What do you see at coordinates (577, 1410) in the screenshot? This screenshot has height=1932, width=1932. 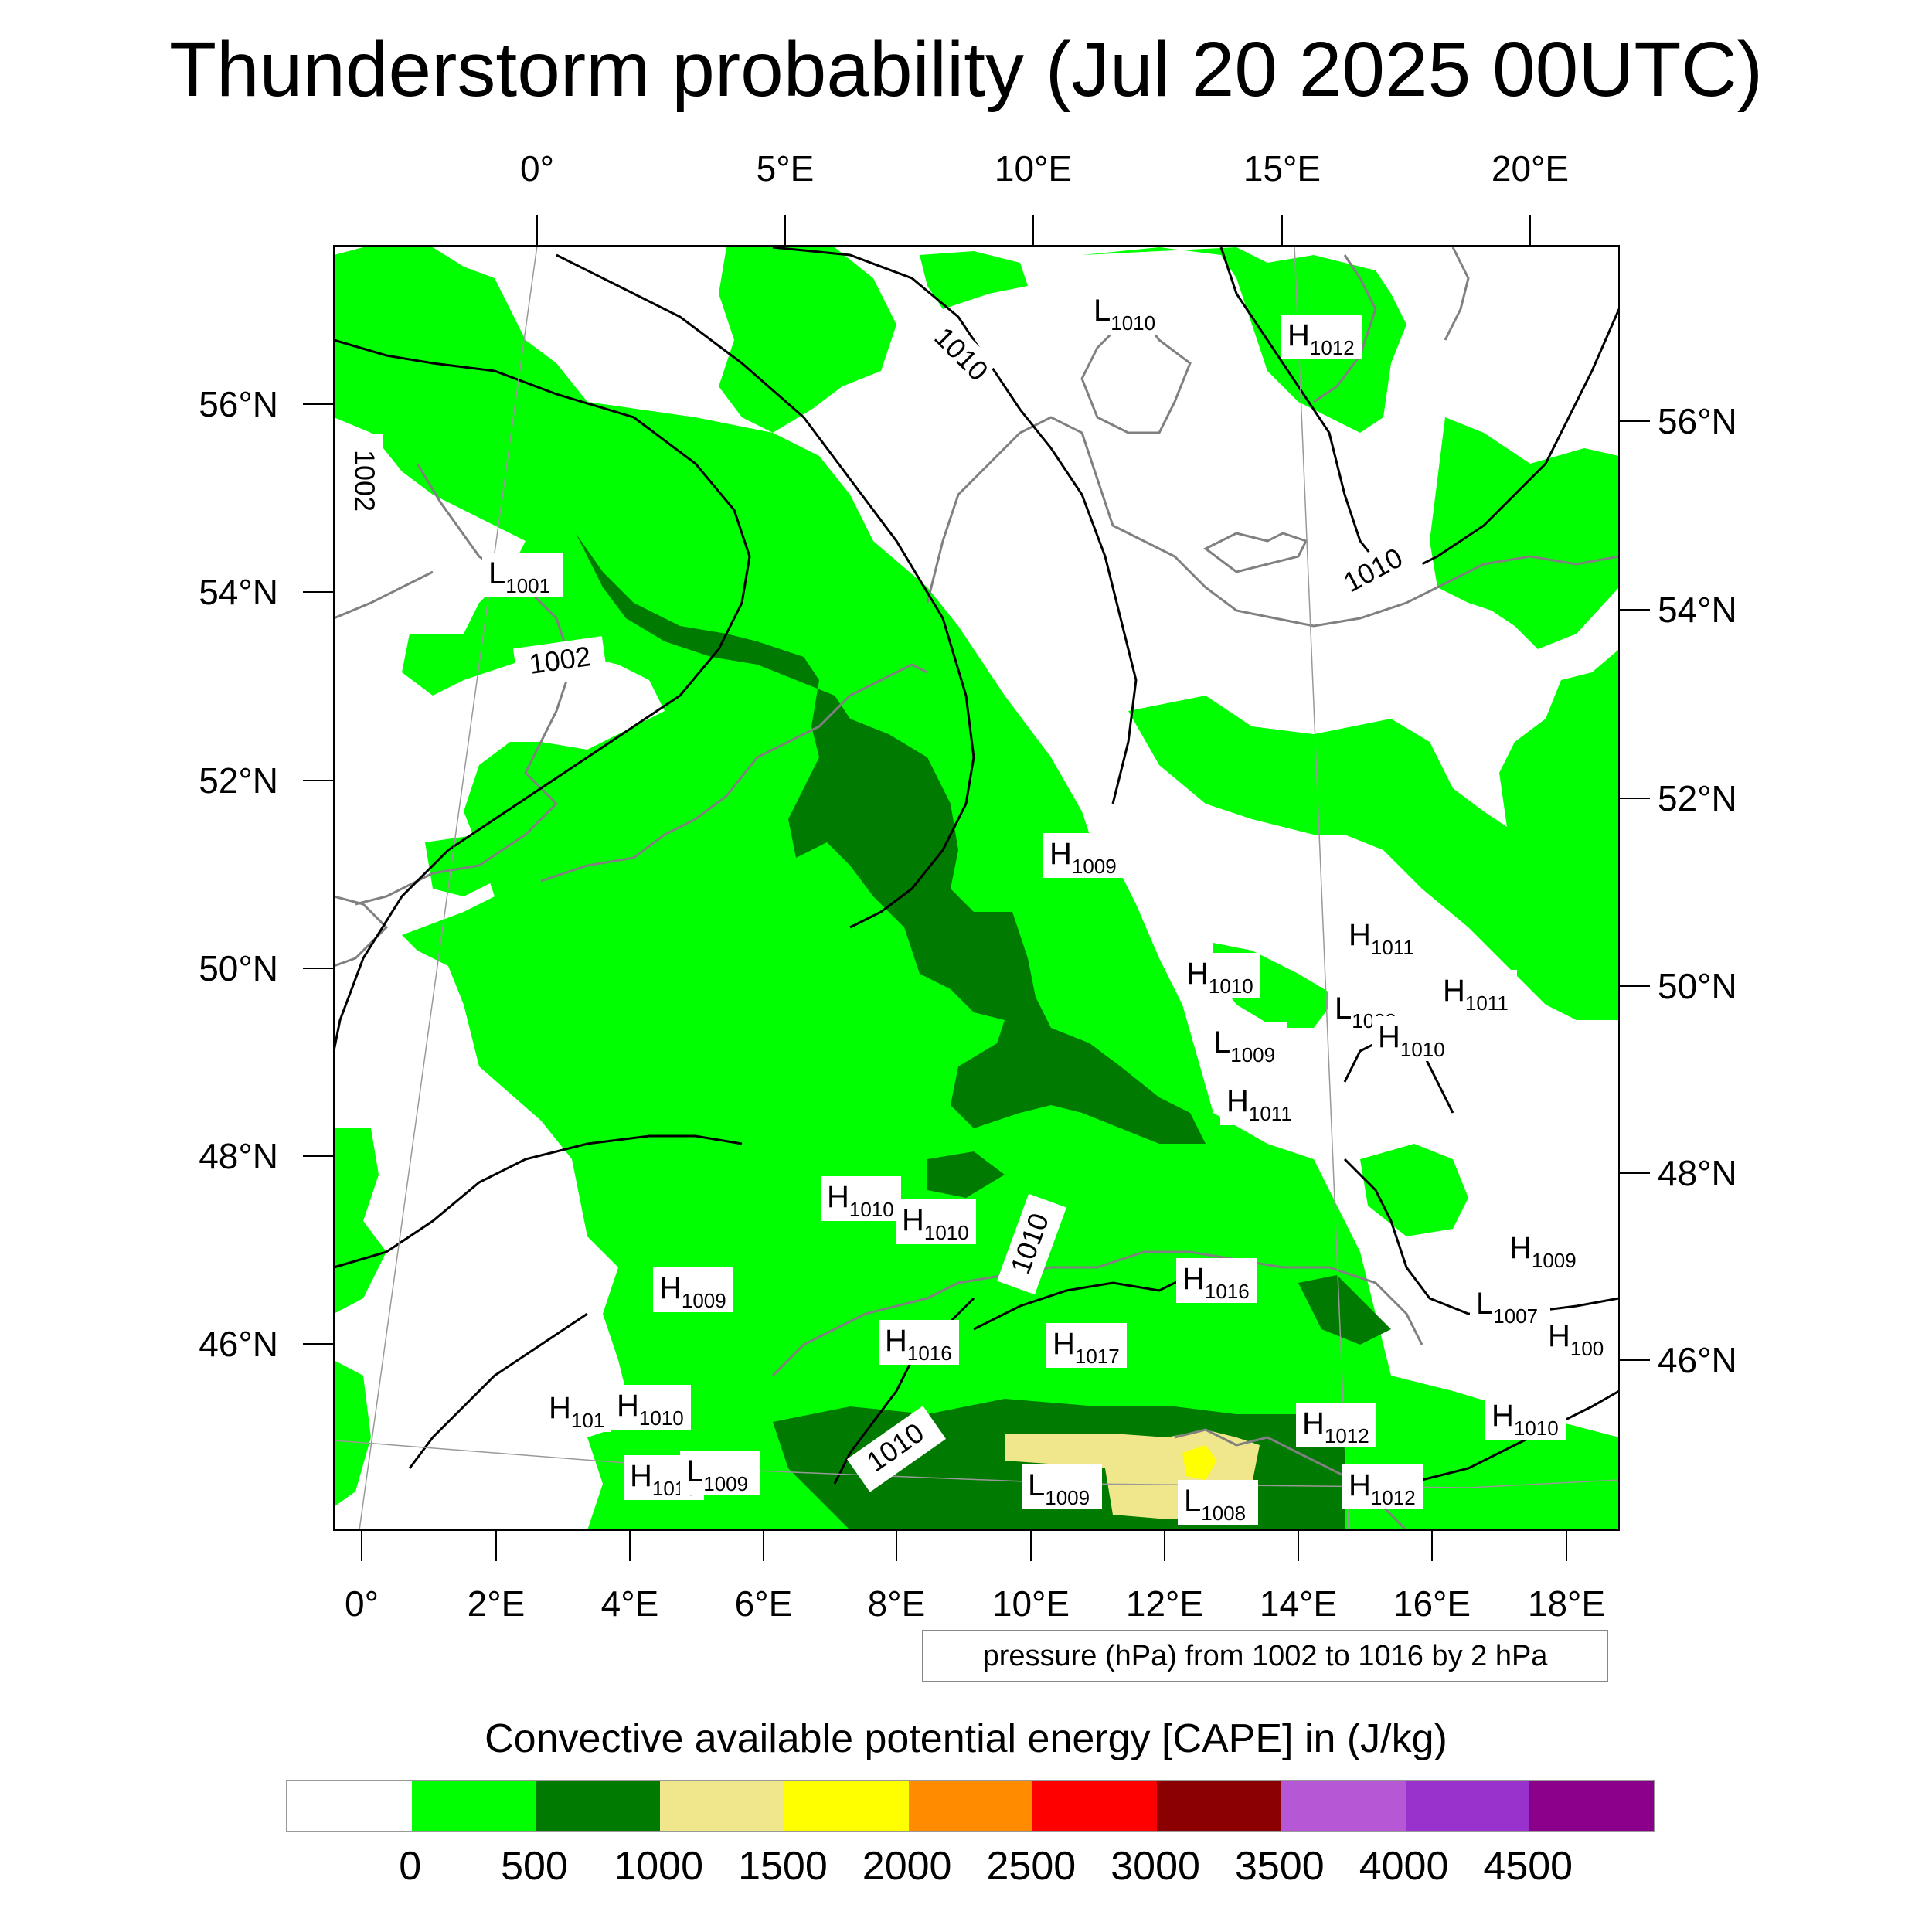 I see `pressure-center-label: H101` at bounding box center [577, 1410].